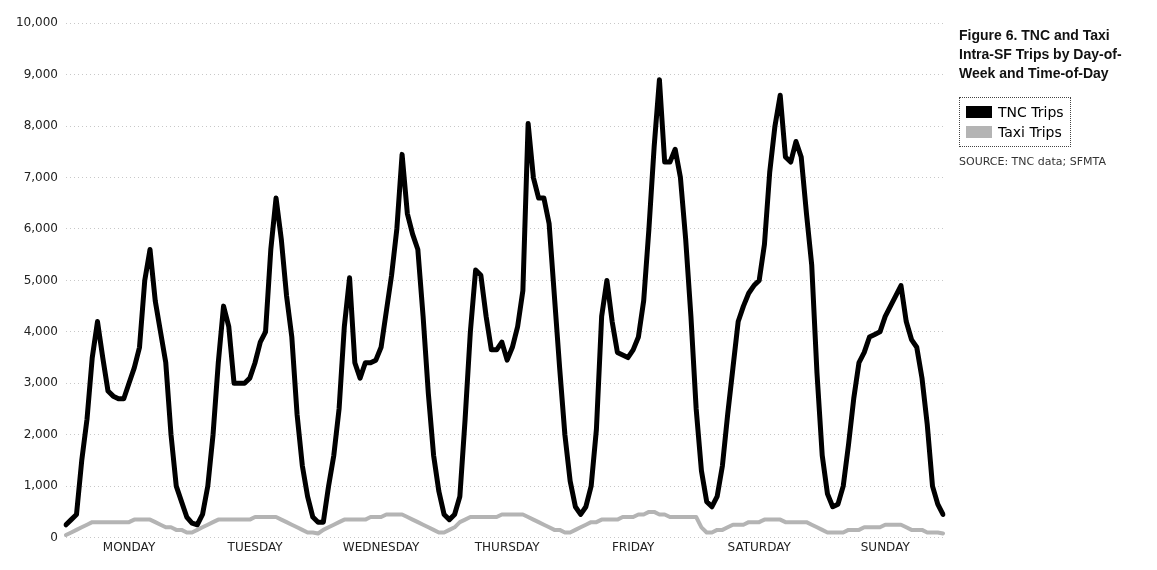 The height and width of the screenshot is (570, 1157). Describe the element at coordinates (255, 546) in the screenshot. I see `x-tick-label: TUESDAY` at that location.